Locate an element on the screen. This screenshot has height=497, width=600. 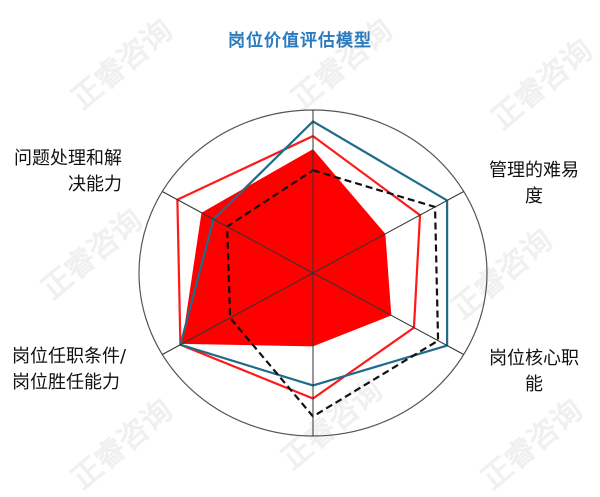
axis-label-line: 岗位胜任能力 is located at coordinates (66, 382).